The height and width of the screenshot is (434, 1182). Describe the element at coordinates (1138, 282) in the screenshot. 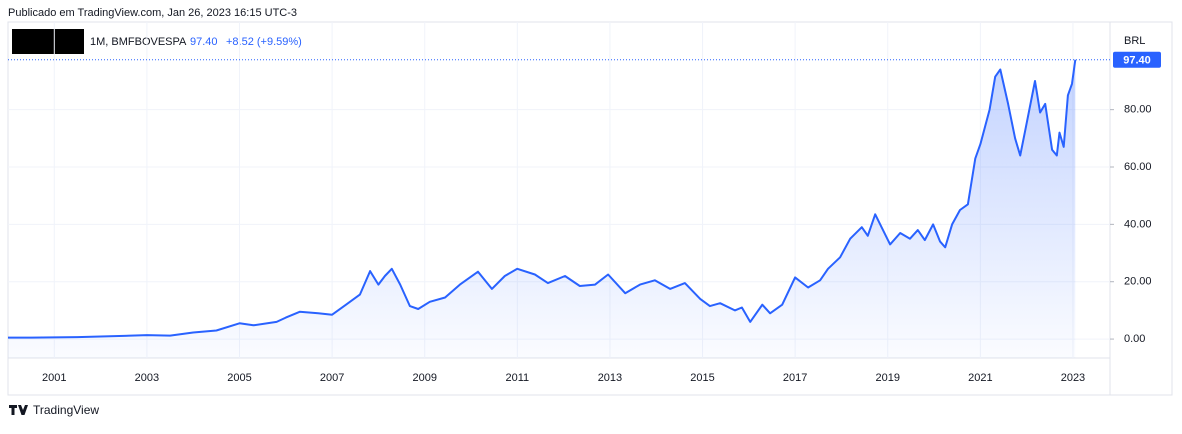

I see `y-tick-label: 20.00` at that location.